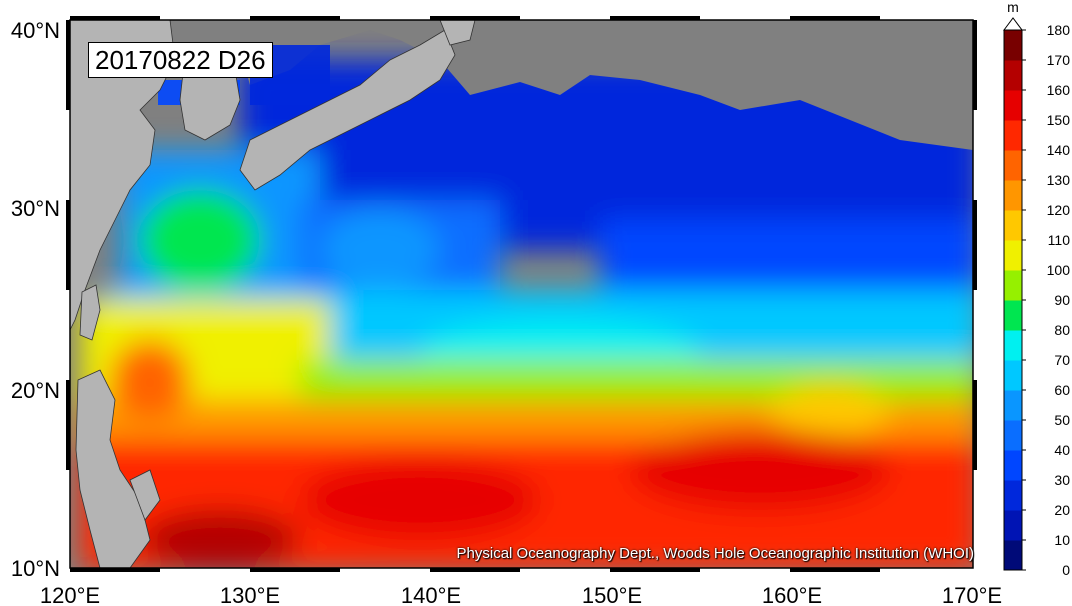  I want to click on colorbar-tick-label: 90, so click(1062, 300).